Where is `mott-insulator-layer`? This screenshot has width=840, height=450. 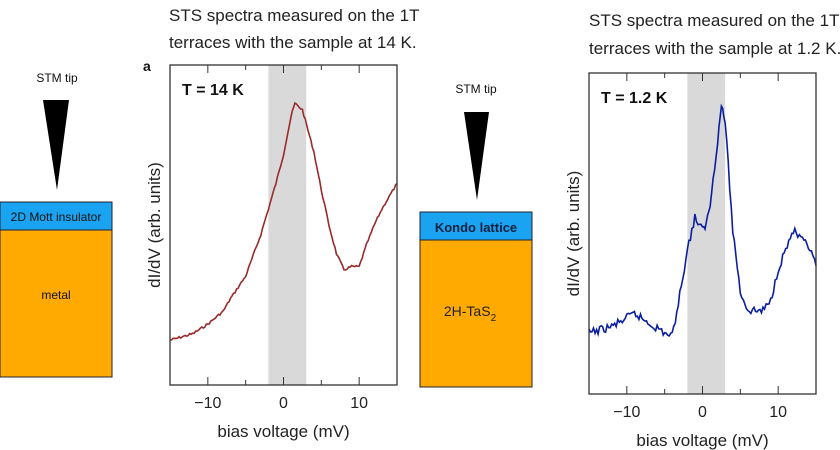 mott-insulator-layer is located at coordinates (56, 216).